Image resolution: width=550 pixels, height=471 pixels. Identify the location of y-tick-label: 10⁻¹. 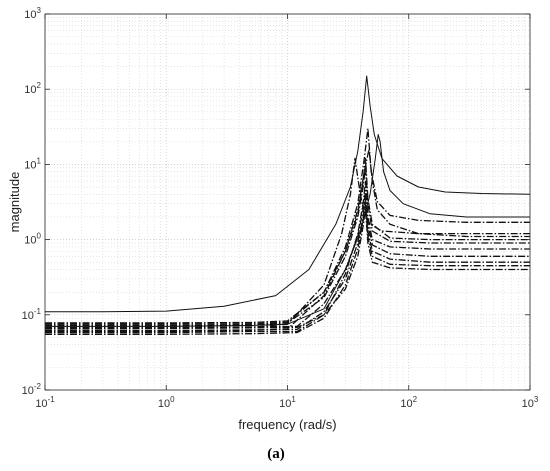
(32, 314).